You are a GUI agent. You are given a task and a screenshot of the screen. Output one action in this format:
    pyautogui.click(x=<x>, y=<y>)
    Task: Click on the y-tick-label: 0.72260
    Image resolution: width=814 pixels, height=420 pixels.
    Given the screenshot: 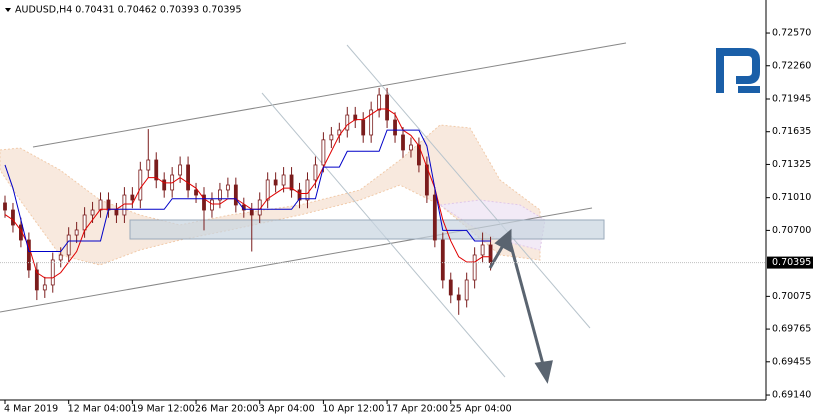 What is the action you would take?
    pyautogui.click(x=791, y=65)
    